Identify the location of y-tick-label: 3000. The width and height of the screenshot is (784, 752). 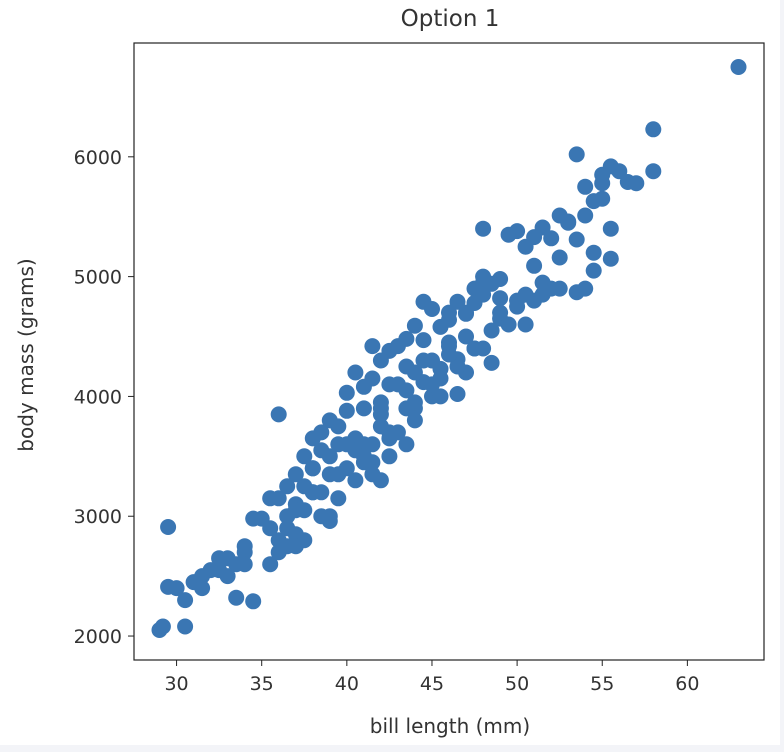
(98, 517).